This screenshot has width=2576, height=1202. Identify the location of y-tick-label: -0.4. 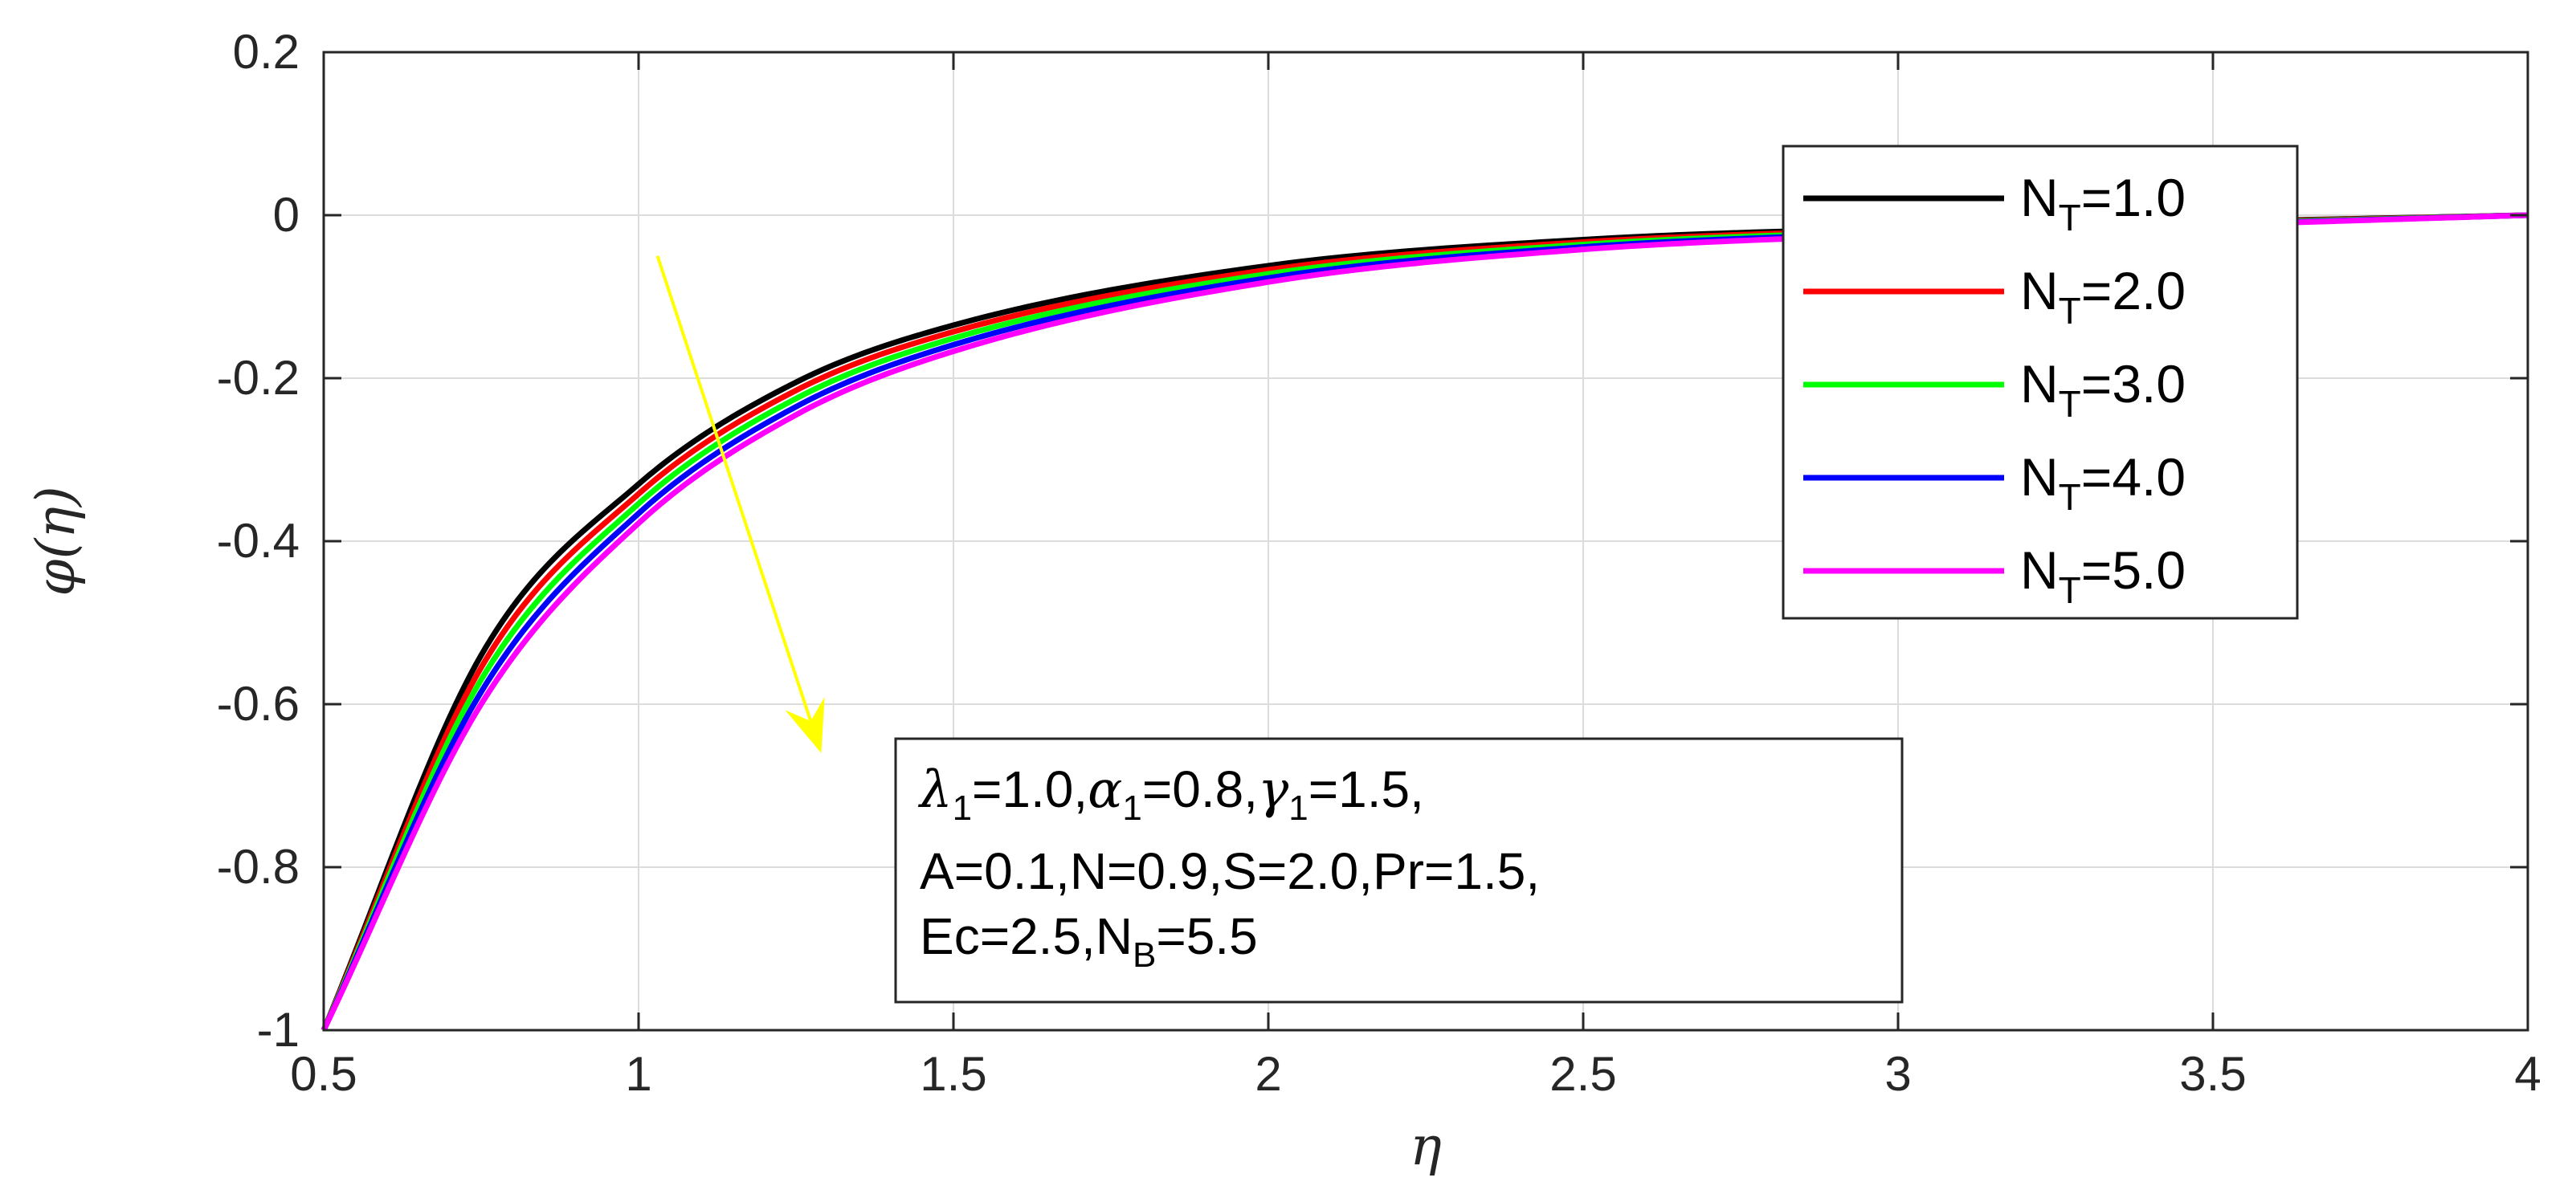
(258, 541).